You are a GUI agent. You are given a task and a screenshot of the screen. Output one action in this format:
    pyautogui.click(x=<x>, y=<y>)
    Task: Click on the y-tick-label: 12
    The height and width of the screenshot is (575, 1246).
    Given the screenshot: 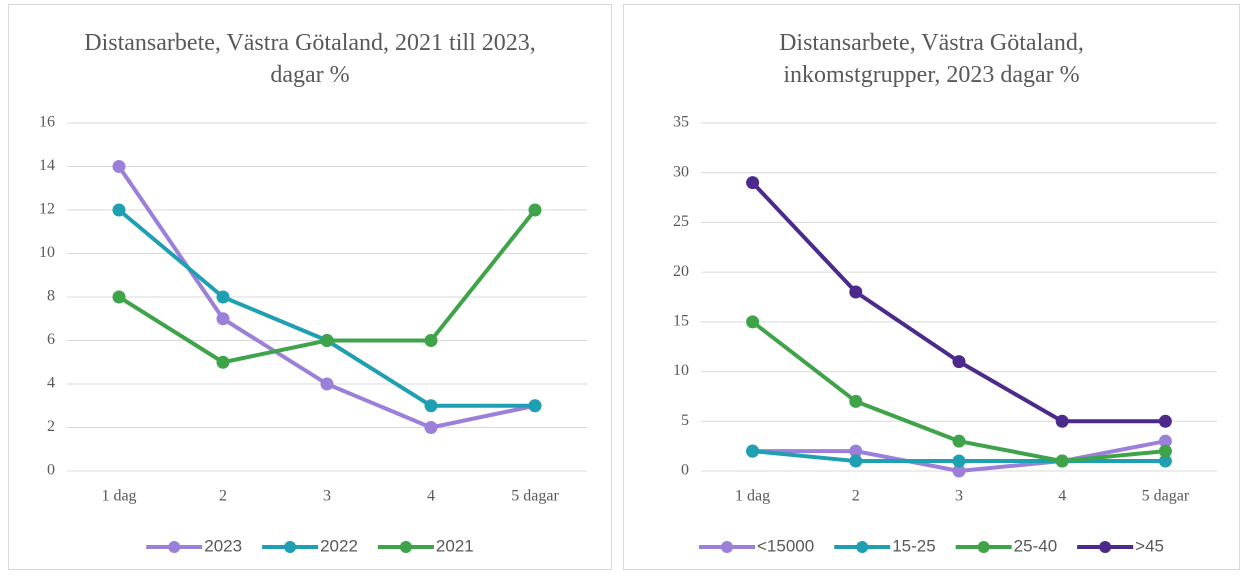 What is the action you would take?
    pyautogui.click(x=47, y=209)
    